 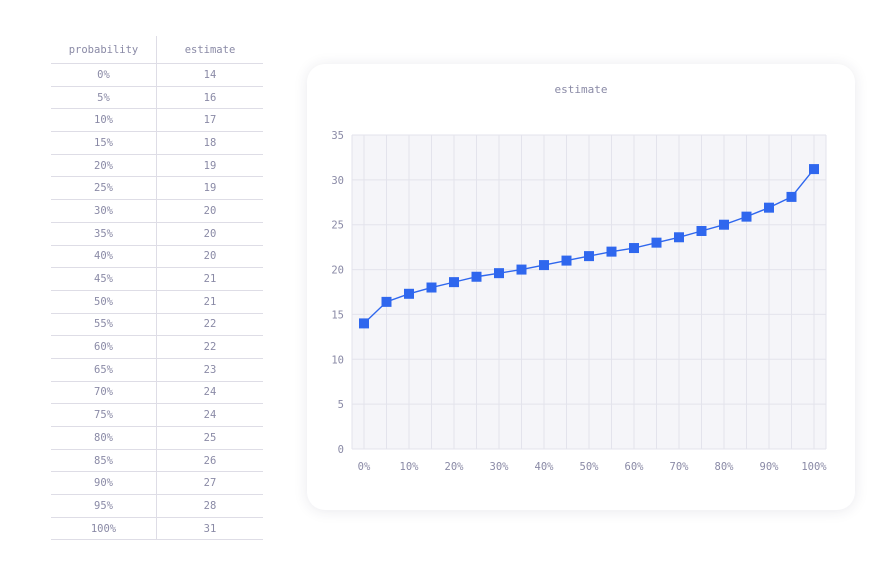 What do you see at coordinates (104, 234) in the screenshot?
I see `cell-probability: 35%` at bounding box center [104, 234].